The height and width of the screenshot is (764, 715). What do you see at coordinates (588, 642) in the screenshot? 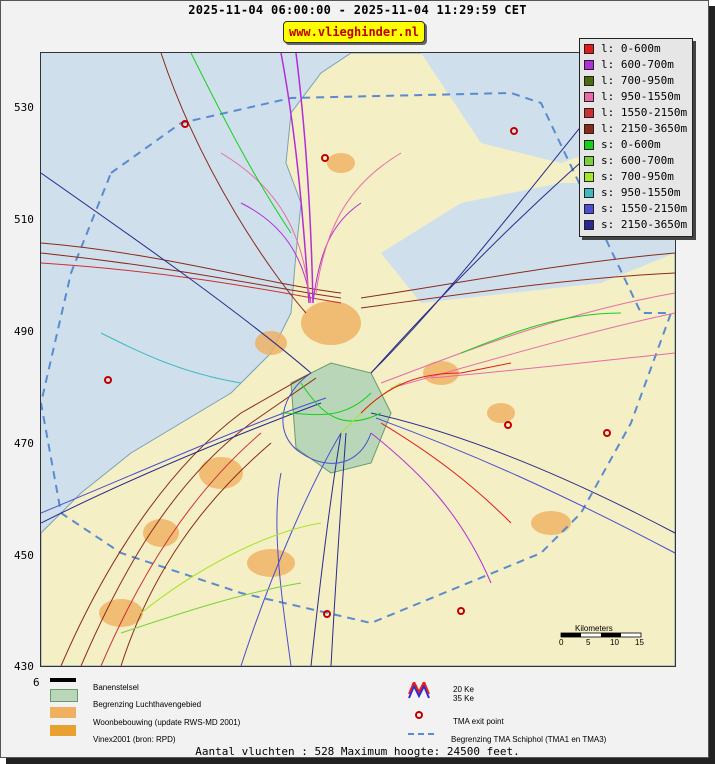
I see `scale-tick: 5` at bounding box center [588, 642].